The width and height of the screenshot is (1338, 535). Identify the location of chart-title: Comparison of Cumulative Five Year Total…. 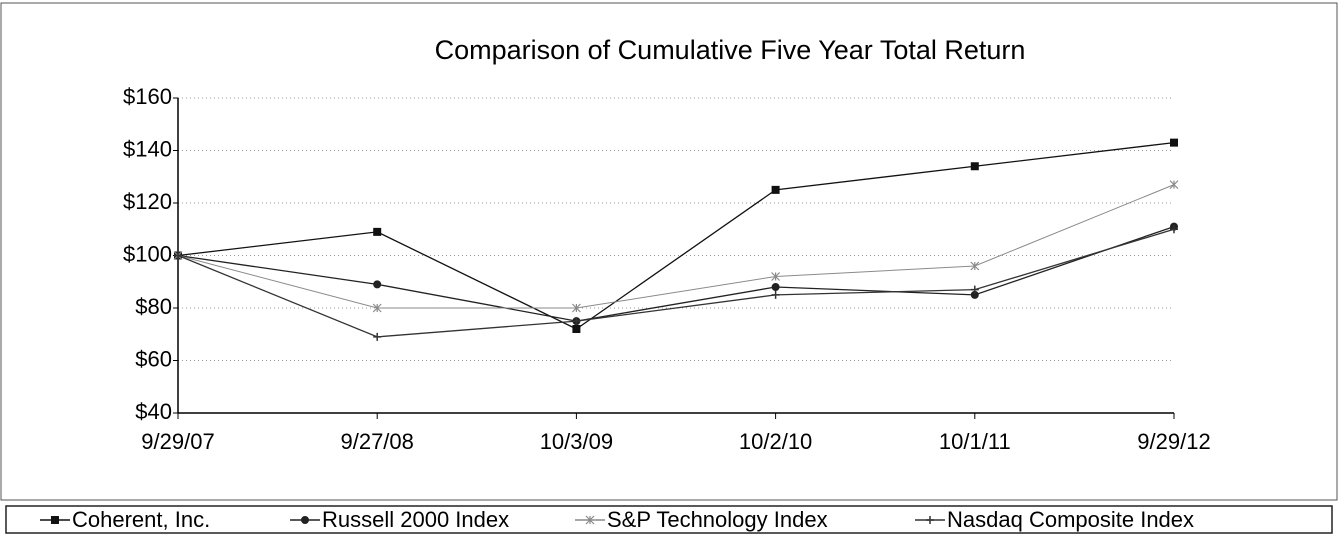
(730, 50).